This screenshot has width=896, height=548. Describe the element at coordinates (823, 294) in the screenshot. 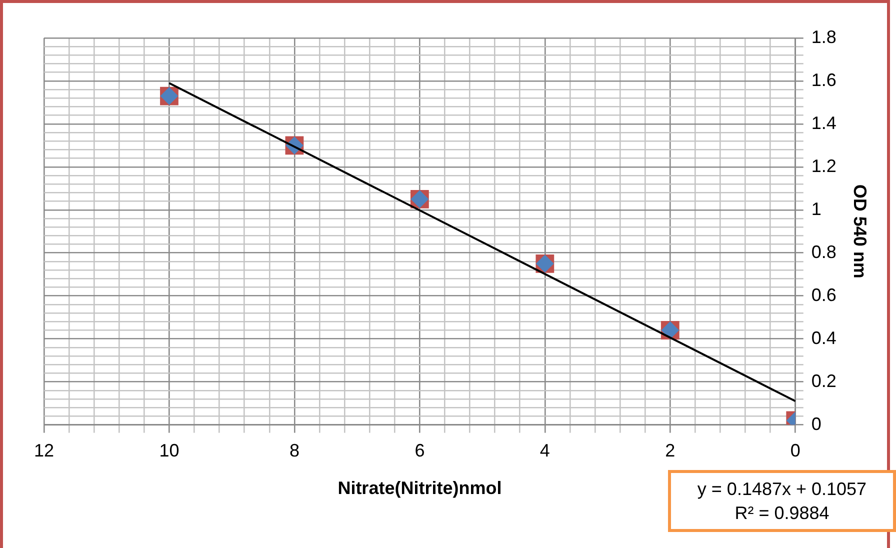

I see `y-tick-label: 0.6` at that location.